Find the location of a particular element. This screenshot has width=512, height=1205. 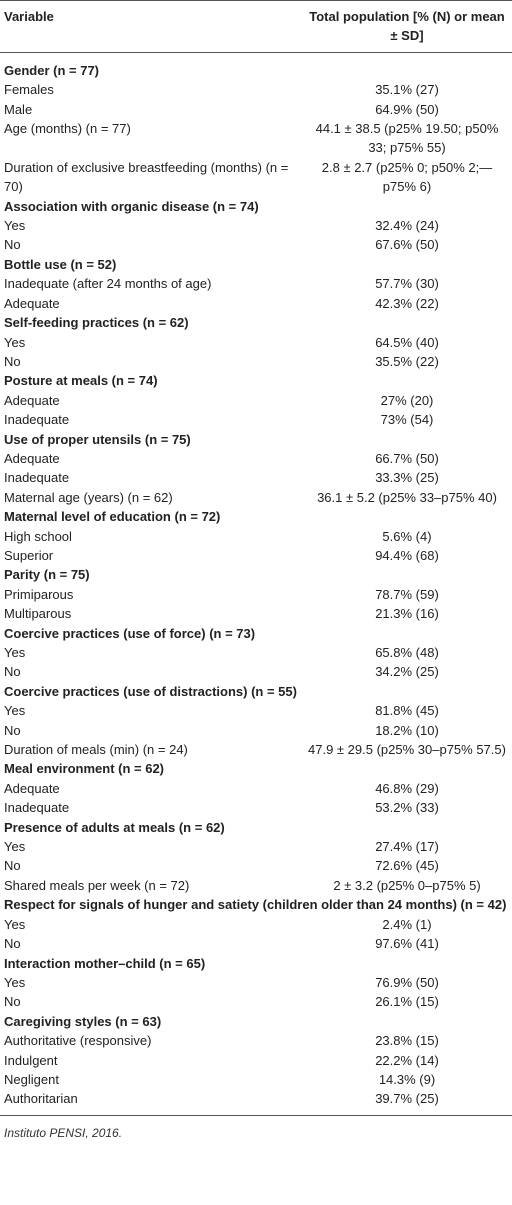

variable-cell: Multiparous is located at coordinates (38, 614).